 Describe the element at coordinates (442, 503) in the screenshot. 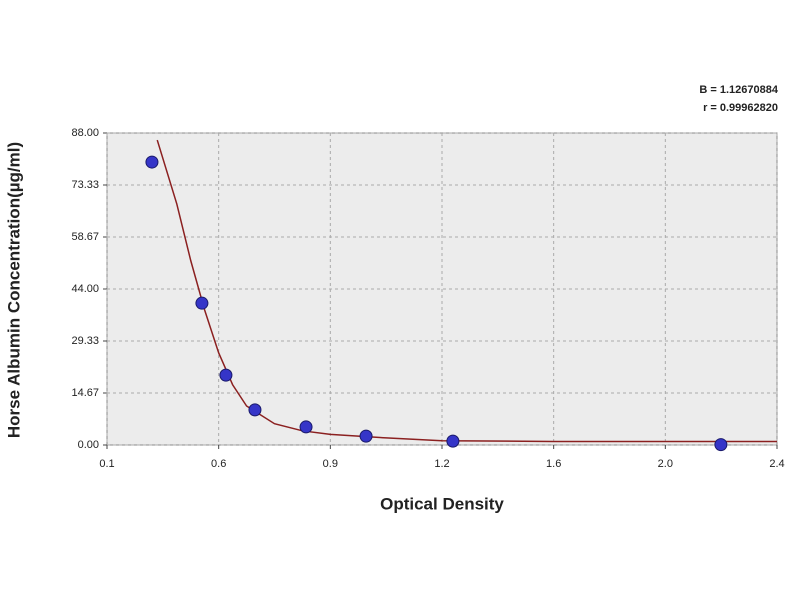

I see `x-axis-title: Optical Density` at that location.